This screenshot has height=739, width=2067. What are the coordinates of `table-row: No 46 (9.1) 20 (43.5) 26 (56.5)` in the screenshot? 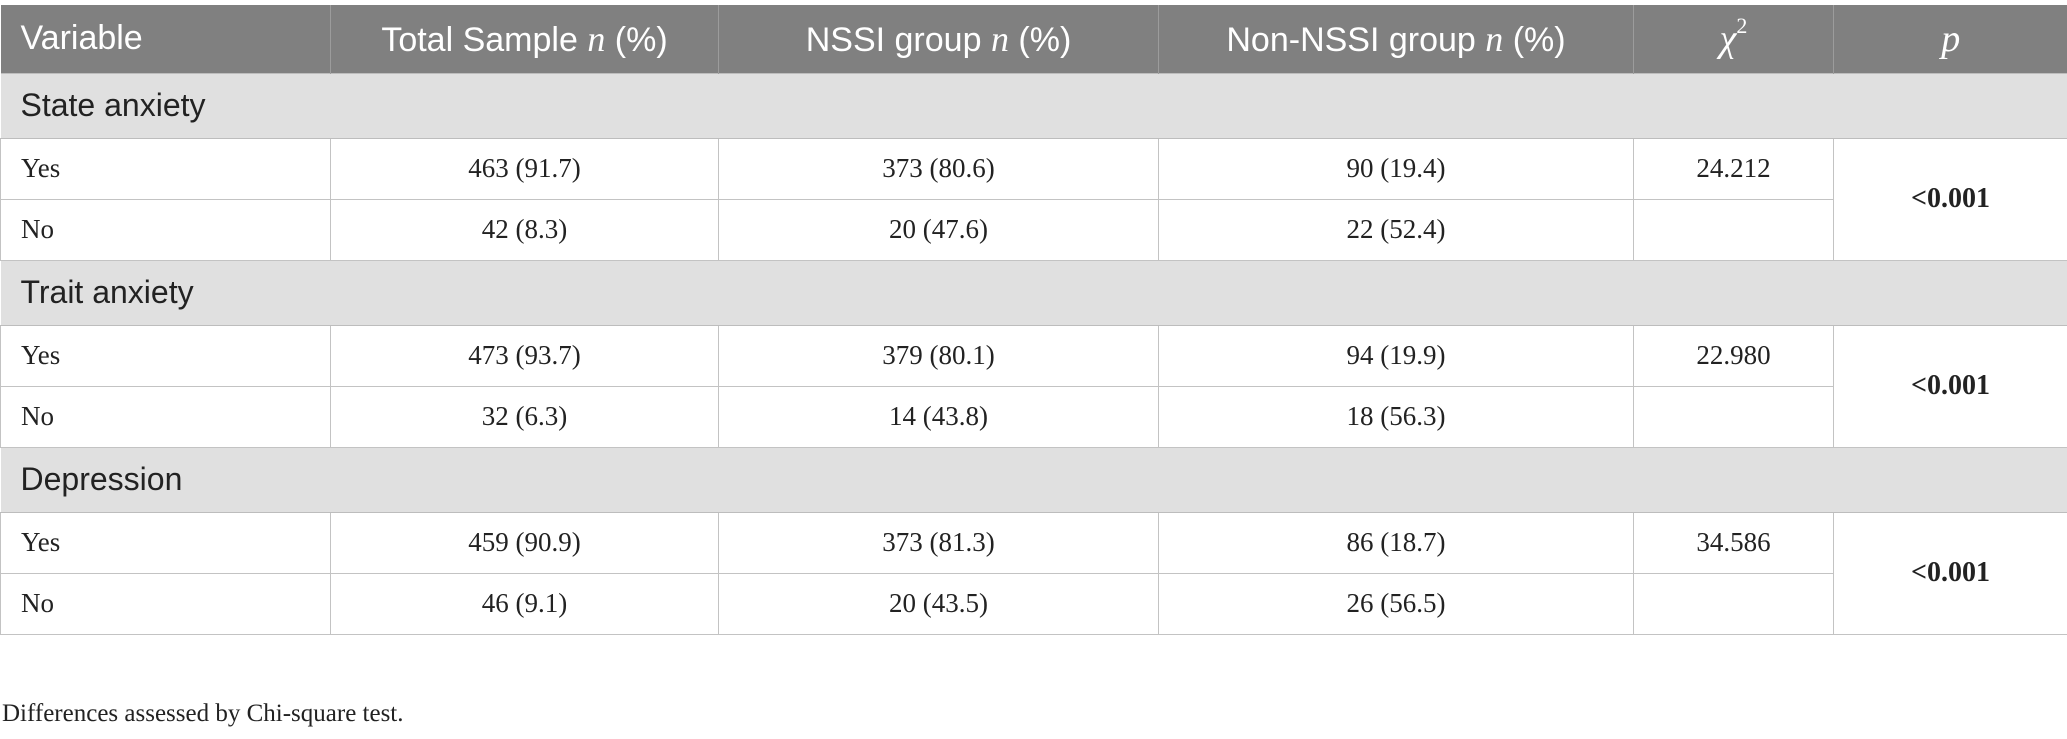 It's located at (1033, 603).